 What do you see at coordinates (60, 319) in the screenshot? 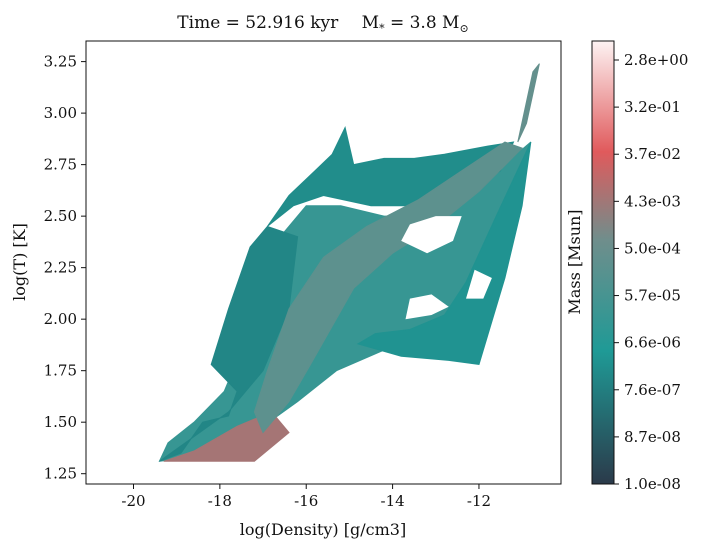
I see `y-tick-label: 2.00` at bounding box center [60, 319].